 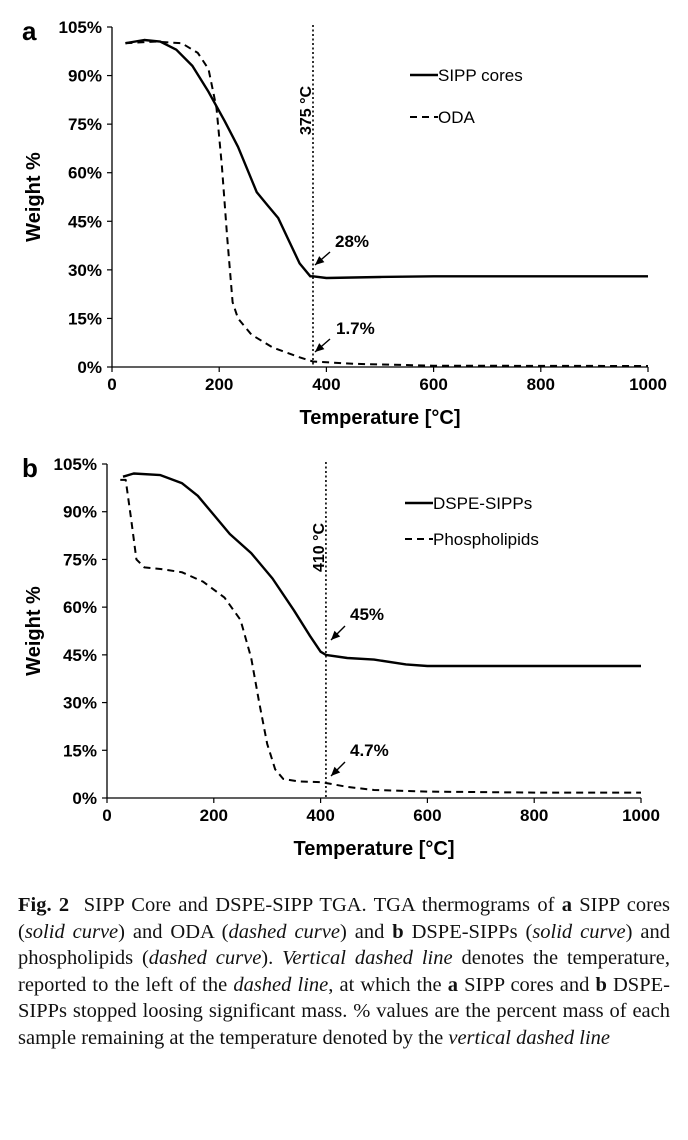 I want to click on caption-text: , at which the, so click(x=388, y=984).